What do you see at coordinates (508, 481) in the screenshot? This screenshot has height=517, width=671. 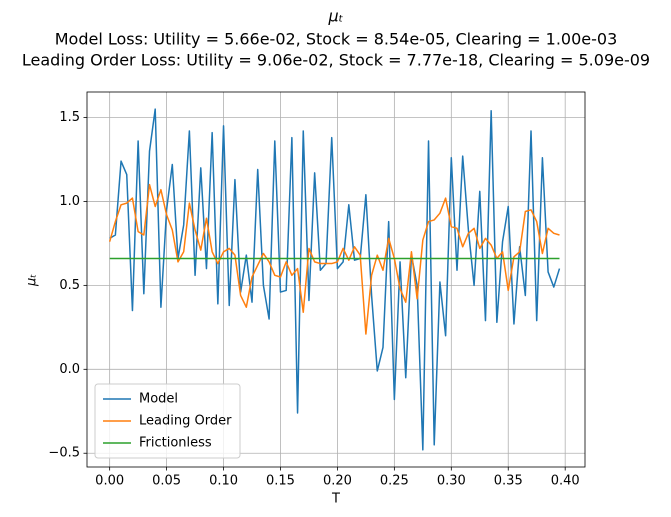 I see `x-tick-label: 0.35` at bounding box center [508, 481].